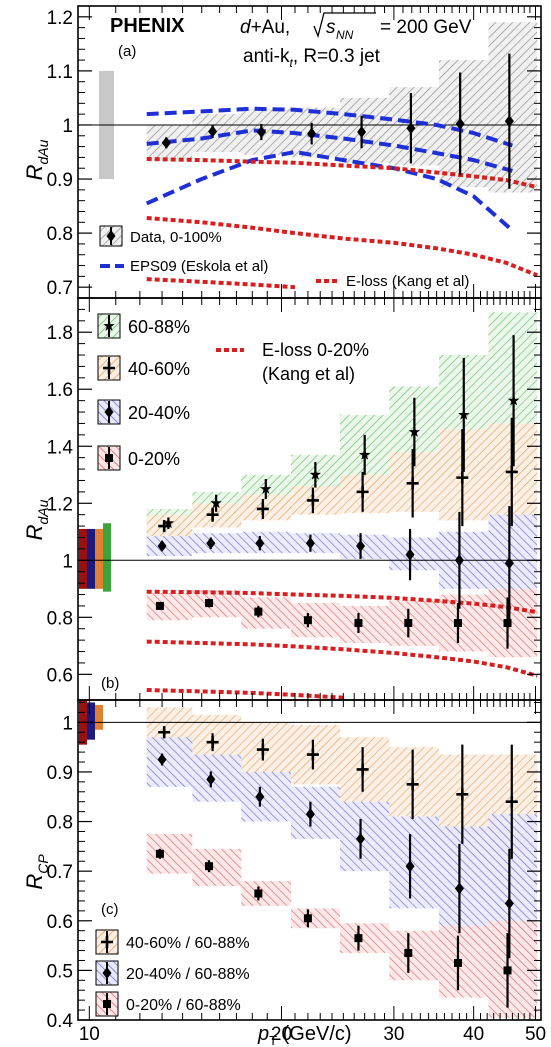 The width and height of the screenshot is (551, 1047). Describe the element at coordinates (159, 327) in the screenshot. I see `legend-label: 60-88%` at that location.